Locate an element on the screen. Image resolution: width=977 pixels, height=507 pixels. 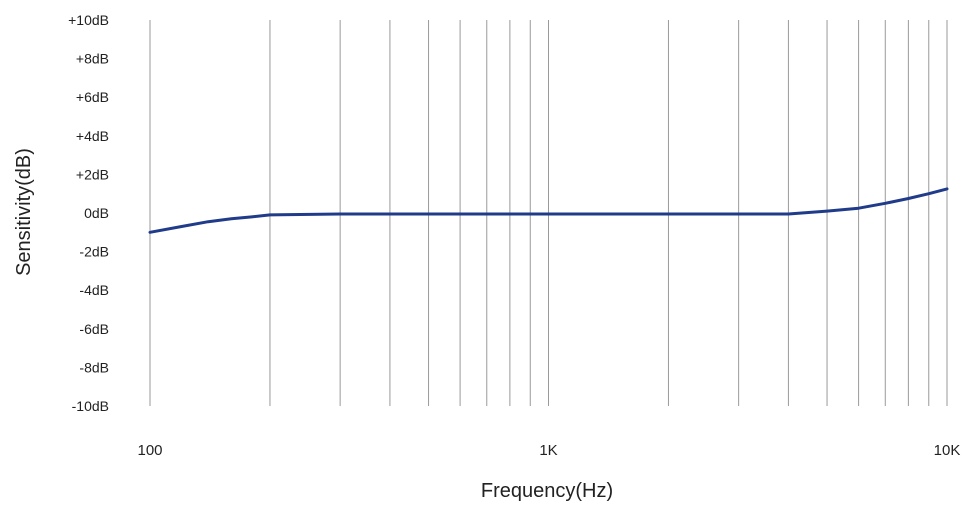
y-tick-label: 0dB is located at coordinates (96, 213).